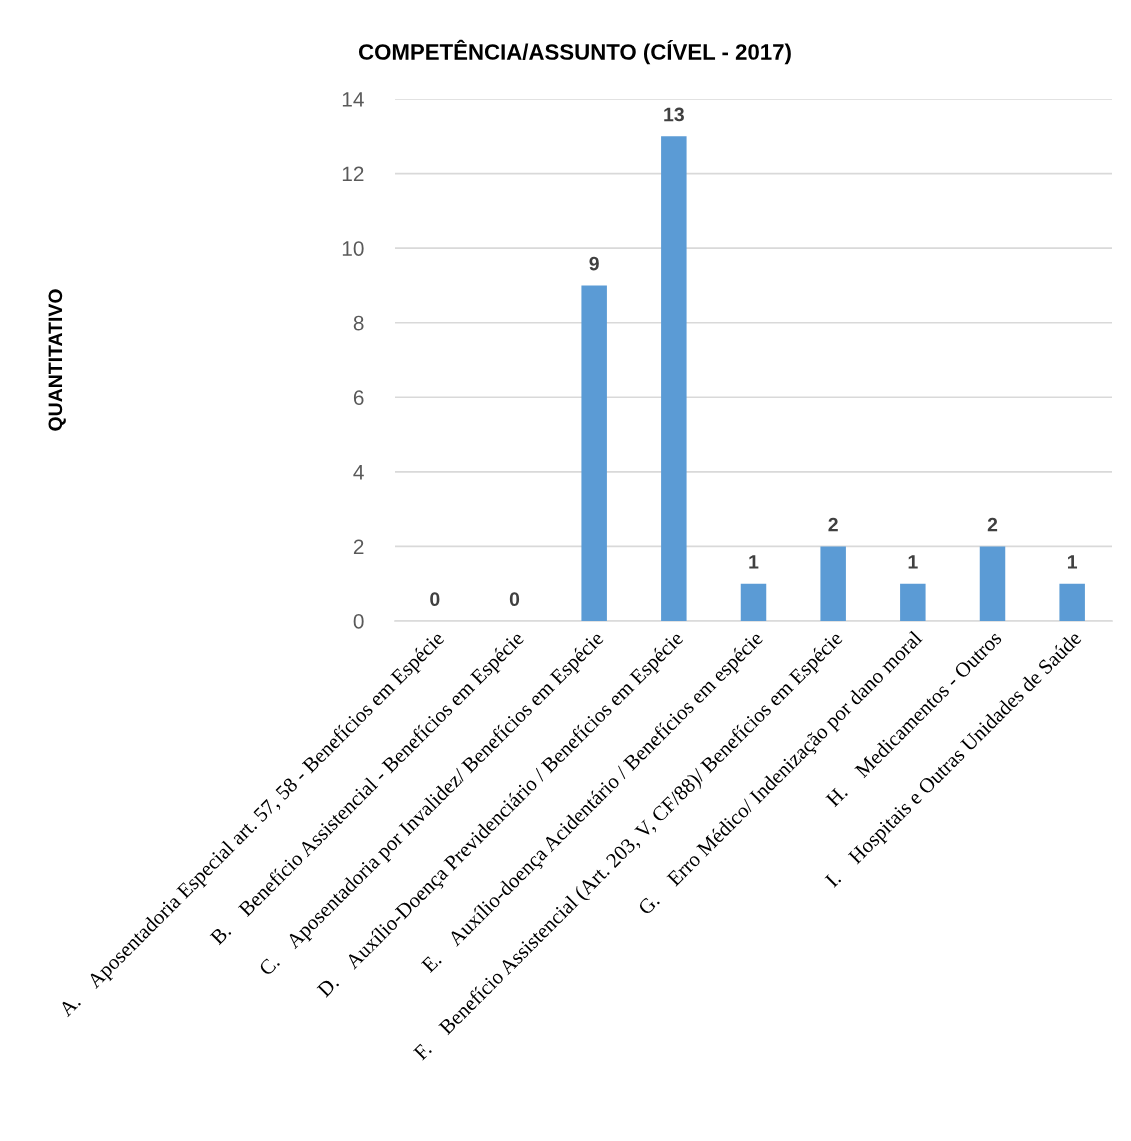 This screenshot has width=1131, height=1141. What do you see at coordinates (353, 248) in the screenshot?
I see `y-tick-label: 10` at bounding box center [353, 248].